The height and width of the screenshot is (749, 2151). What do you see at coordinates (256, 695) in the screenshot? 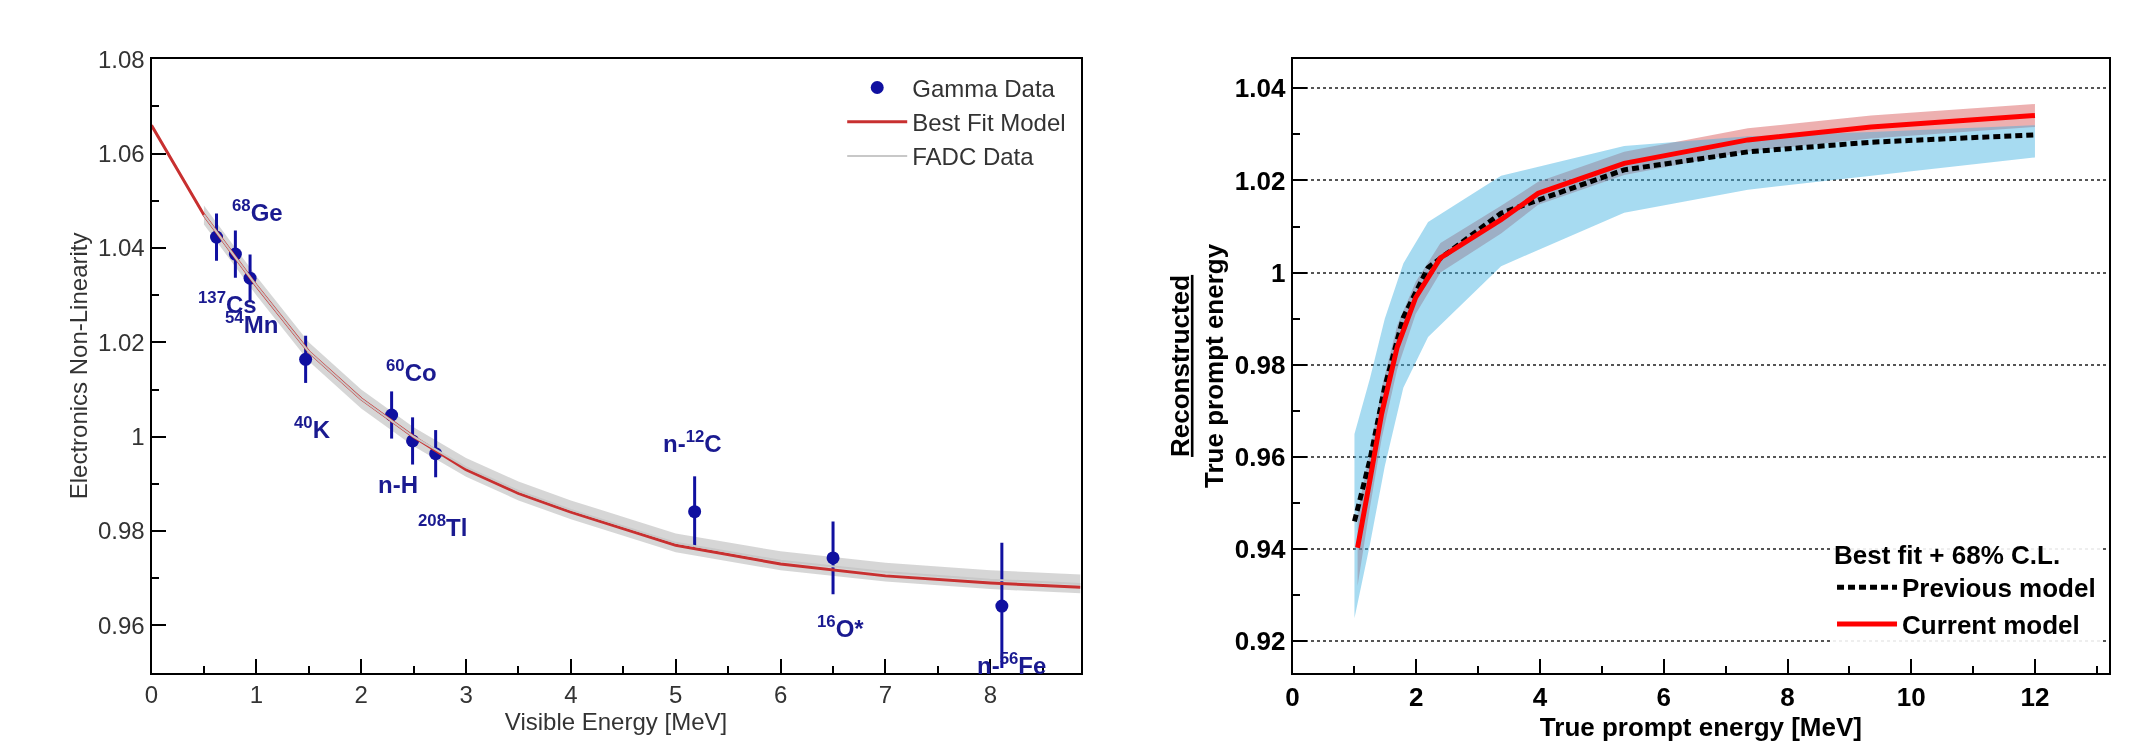
I see `x-tick-label: 1` at bounding box center [256, 695].